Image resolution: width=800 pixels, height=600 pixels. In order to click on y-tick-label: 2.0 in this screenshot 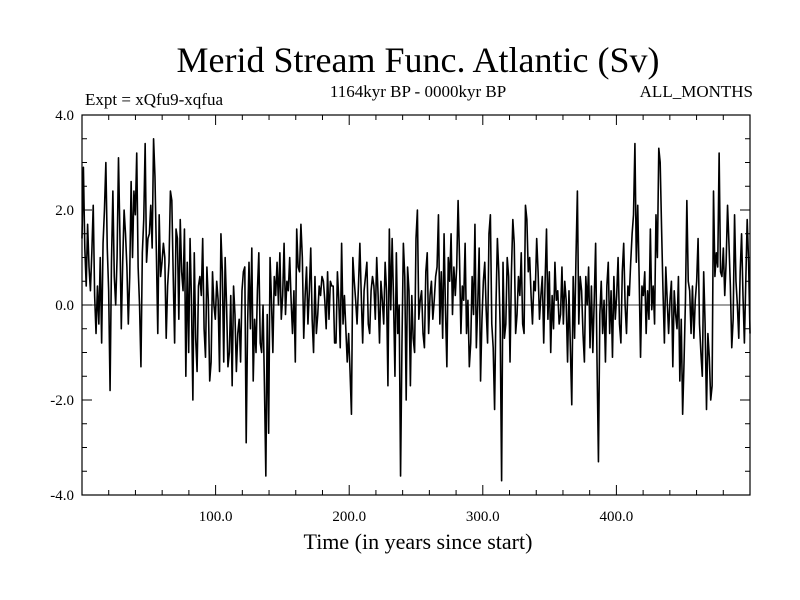, I will do `click(64, 211)`.